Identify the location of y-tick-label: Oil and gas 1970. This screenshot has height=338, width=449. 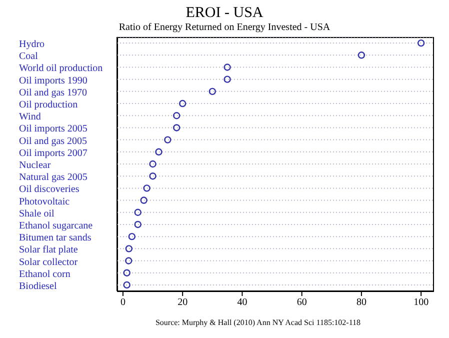
(53, 92).